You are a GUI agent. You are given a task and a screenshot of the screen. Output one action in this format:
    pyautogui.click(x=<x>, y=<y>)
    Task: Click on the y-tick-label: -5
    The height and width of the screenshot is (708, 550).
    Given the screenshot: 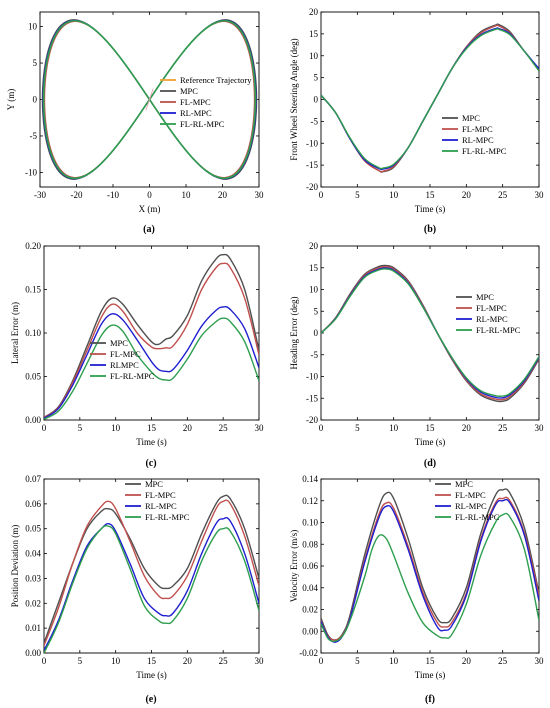 What is the action you would take?
    pyautogui.click(x=34, y=136)
    